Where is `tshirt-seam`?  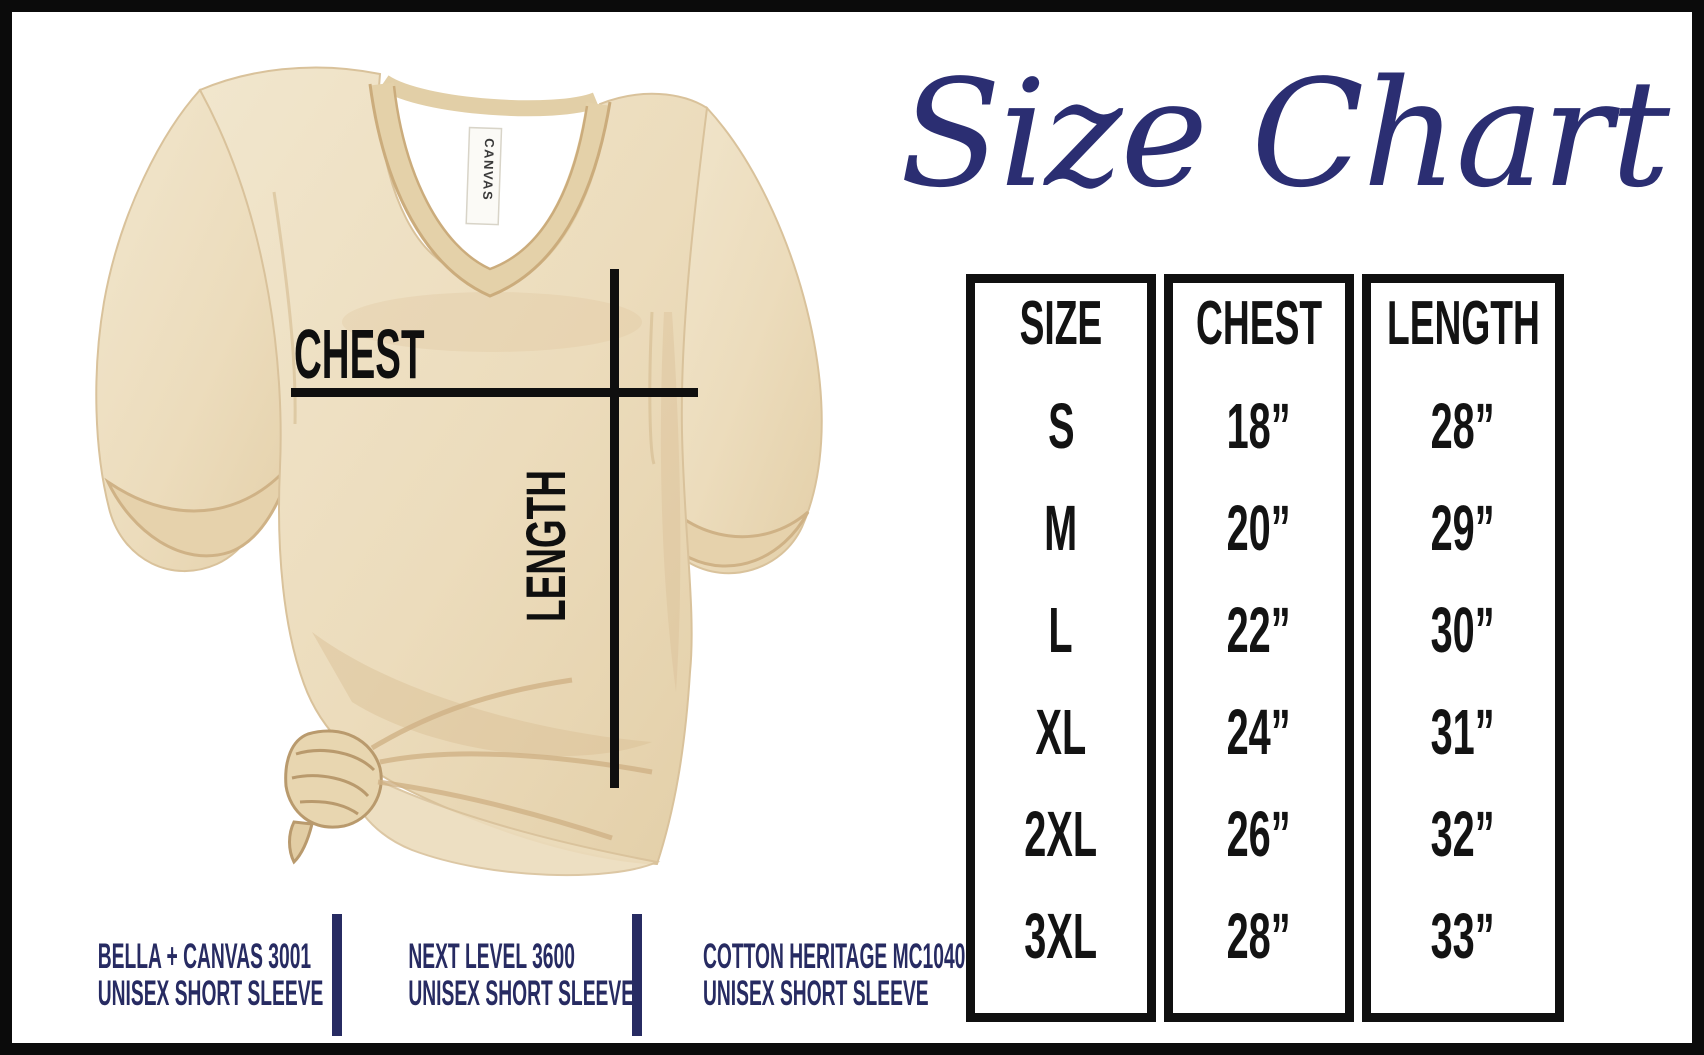 tshirt-seam is located at coordinates (464, 328).